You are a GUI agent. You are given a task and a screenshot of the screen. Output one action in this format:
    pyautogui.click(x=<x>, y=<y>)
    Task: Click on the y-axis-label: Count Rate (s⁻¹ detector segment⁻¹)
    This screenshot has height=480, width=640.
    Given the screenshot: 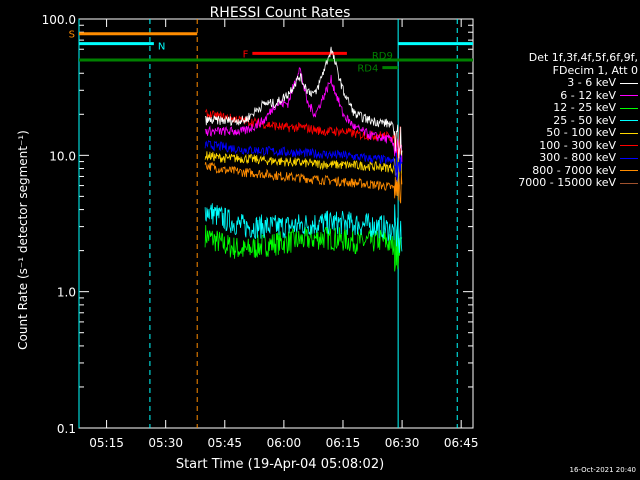 What is the action you would take?
    pyautogui.click(x=23, y=240)
    